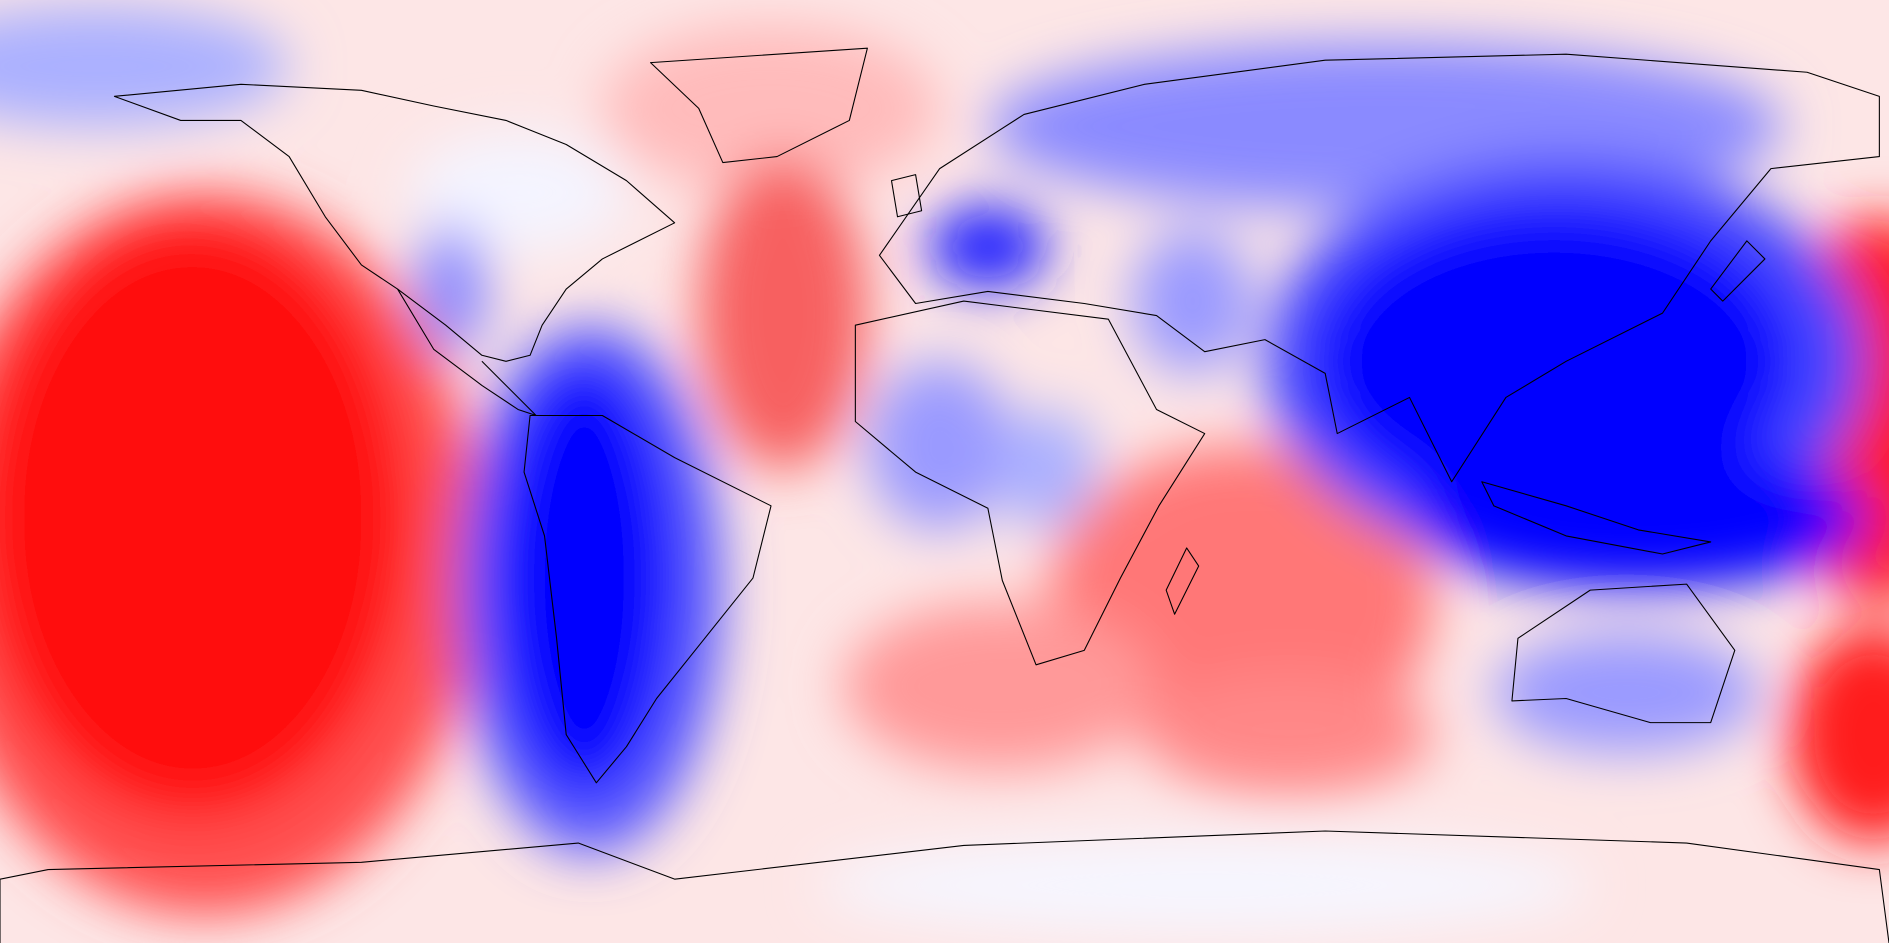  I want to click on central-america, so click(467, 352).